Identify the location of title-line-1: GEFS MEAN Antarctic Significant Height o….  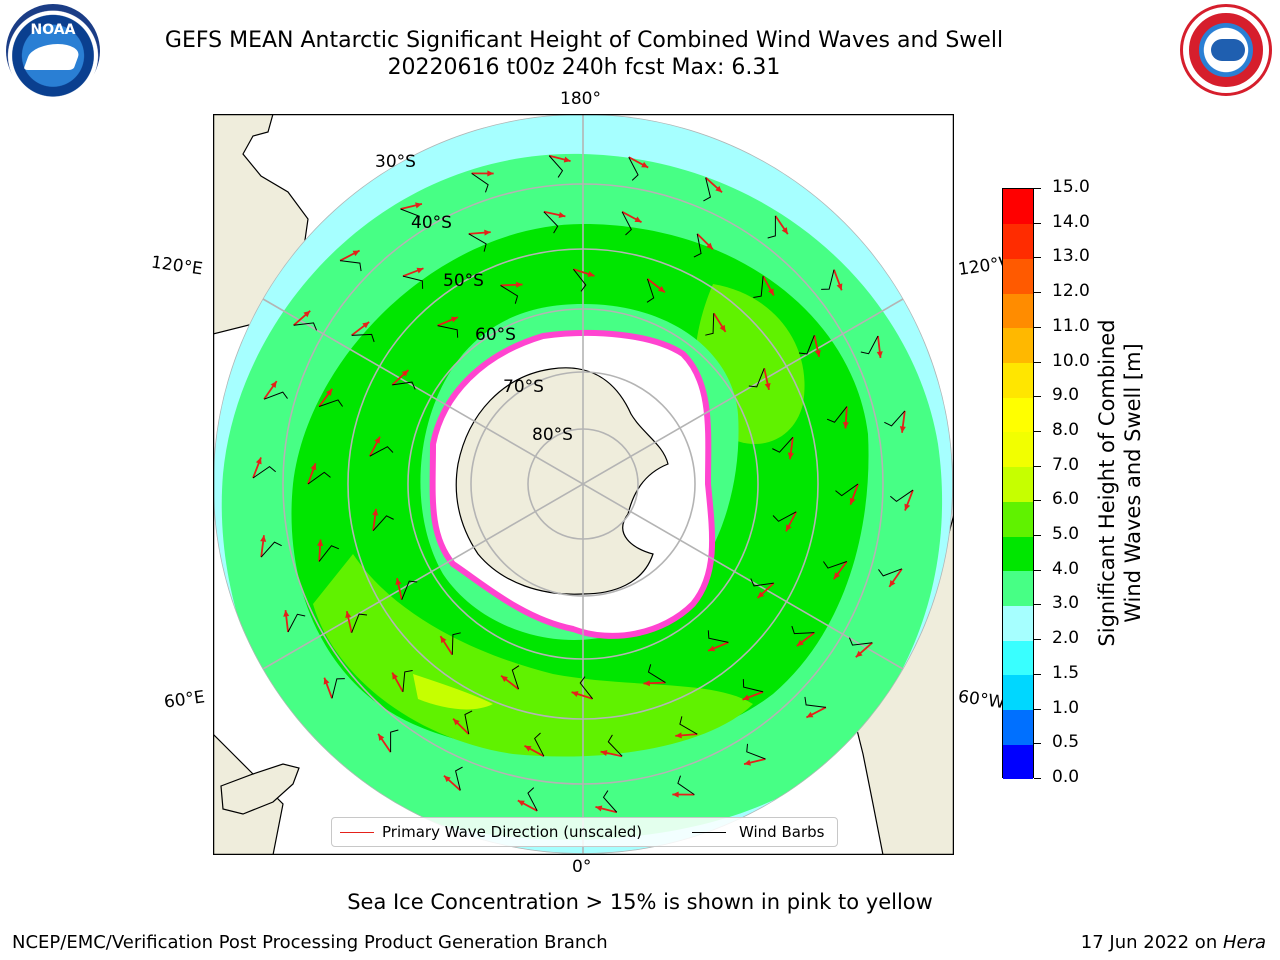
(584, 40).